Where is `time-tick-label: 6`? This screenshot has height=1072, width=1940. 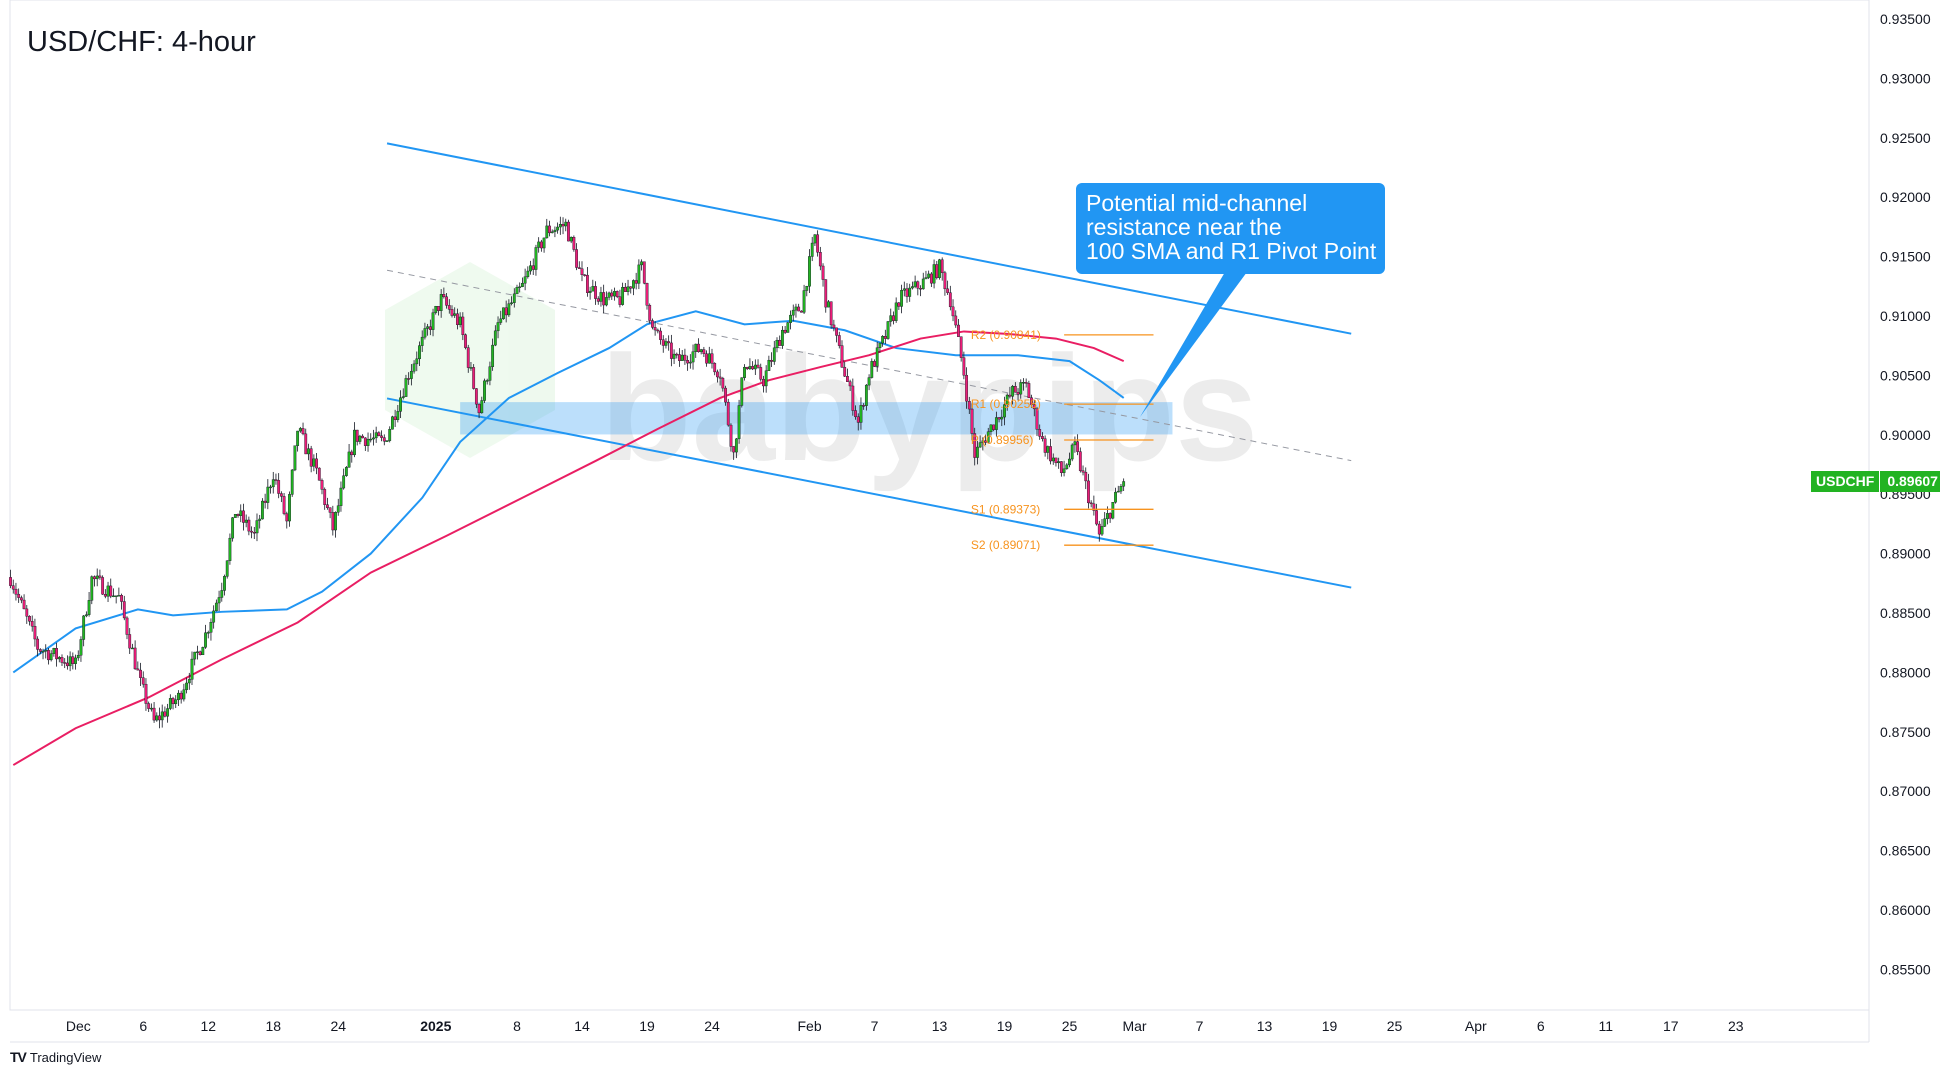 time-tick-label: 6 is located at coordinates (1541, 1026).